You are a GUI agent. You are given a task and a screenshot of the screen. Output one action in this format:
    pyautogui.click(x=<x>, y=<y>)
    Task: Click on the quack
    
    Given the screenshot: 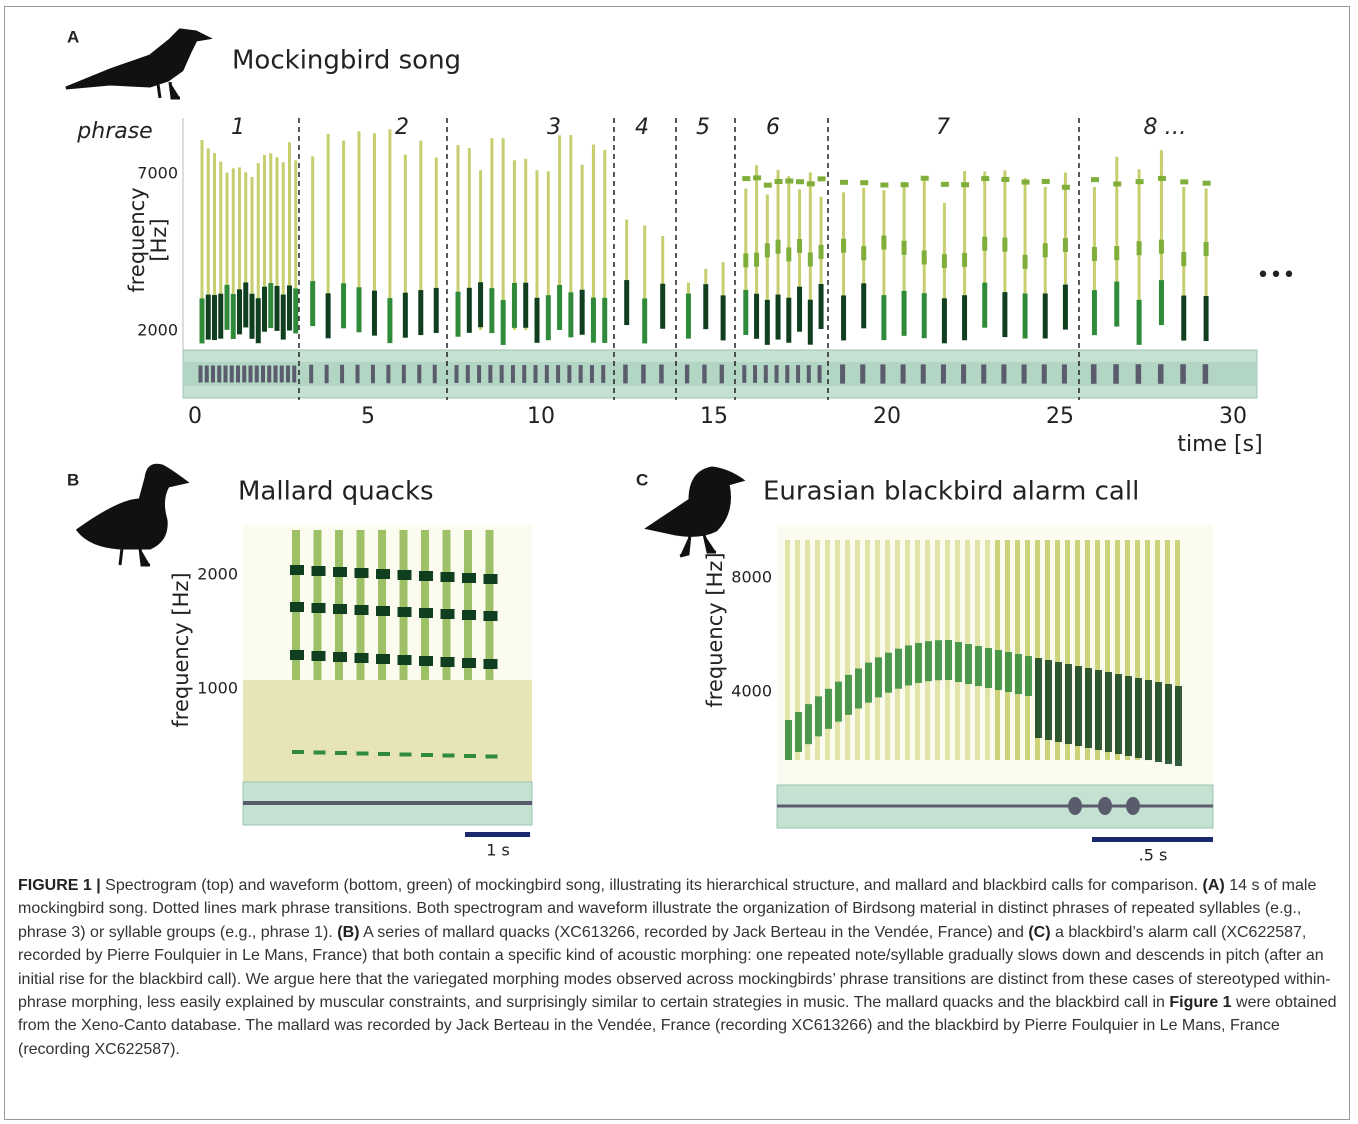 What is the action you would take?
    pyautogui.click(x=403, y=605)
    